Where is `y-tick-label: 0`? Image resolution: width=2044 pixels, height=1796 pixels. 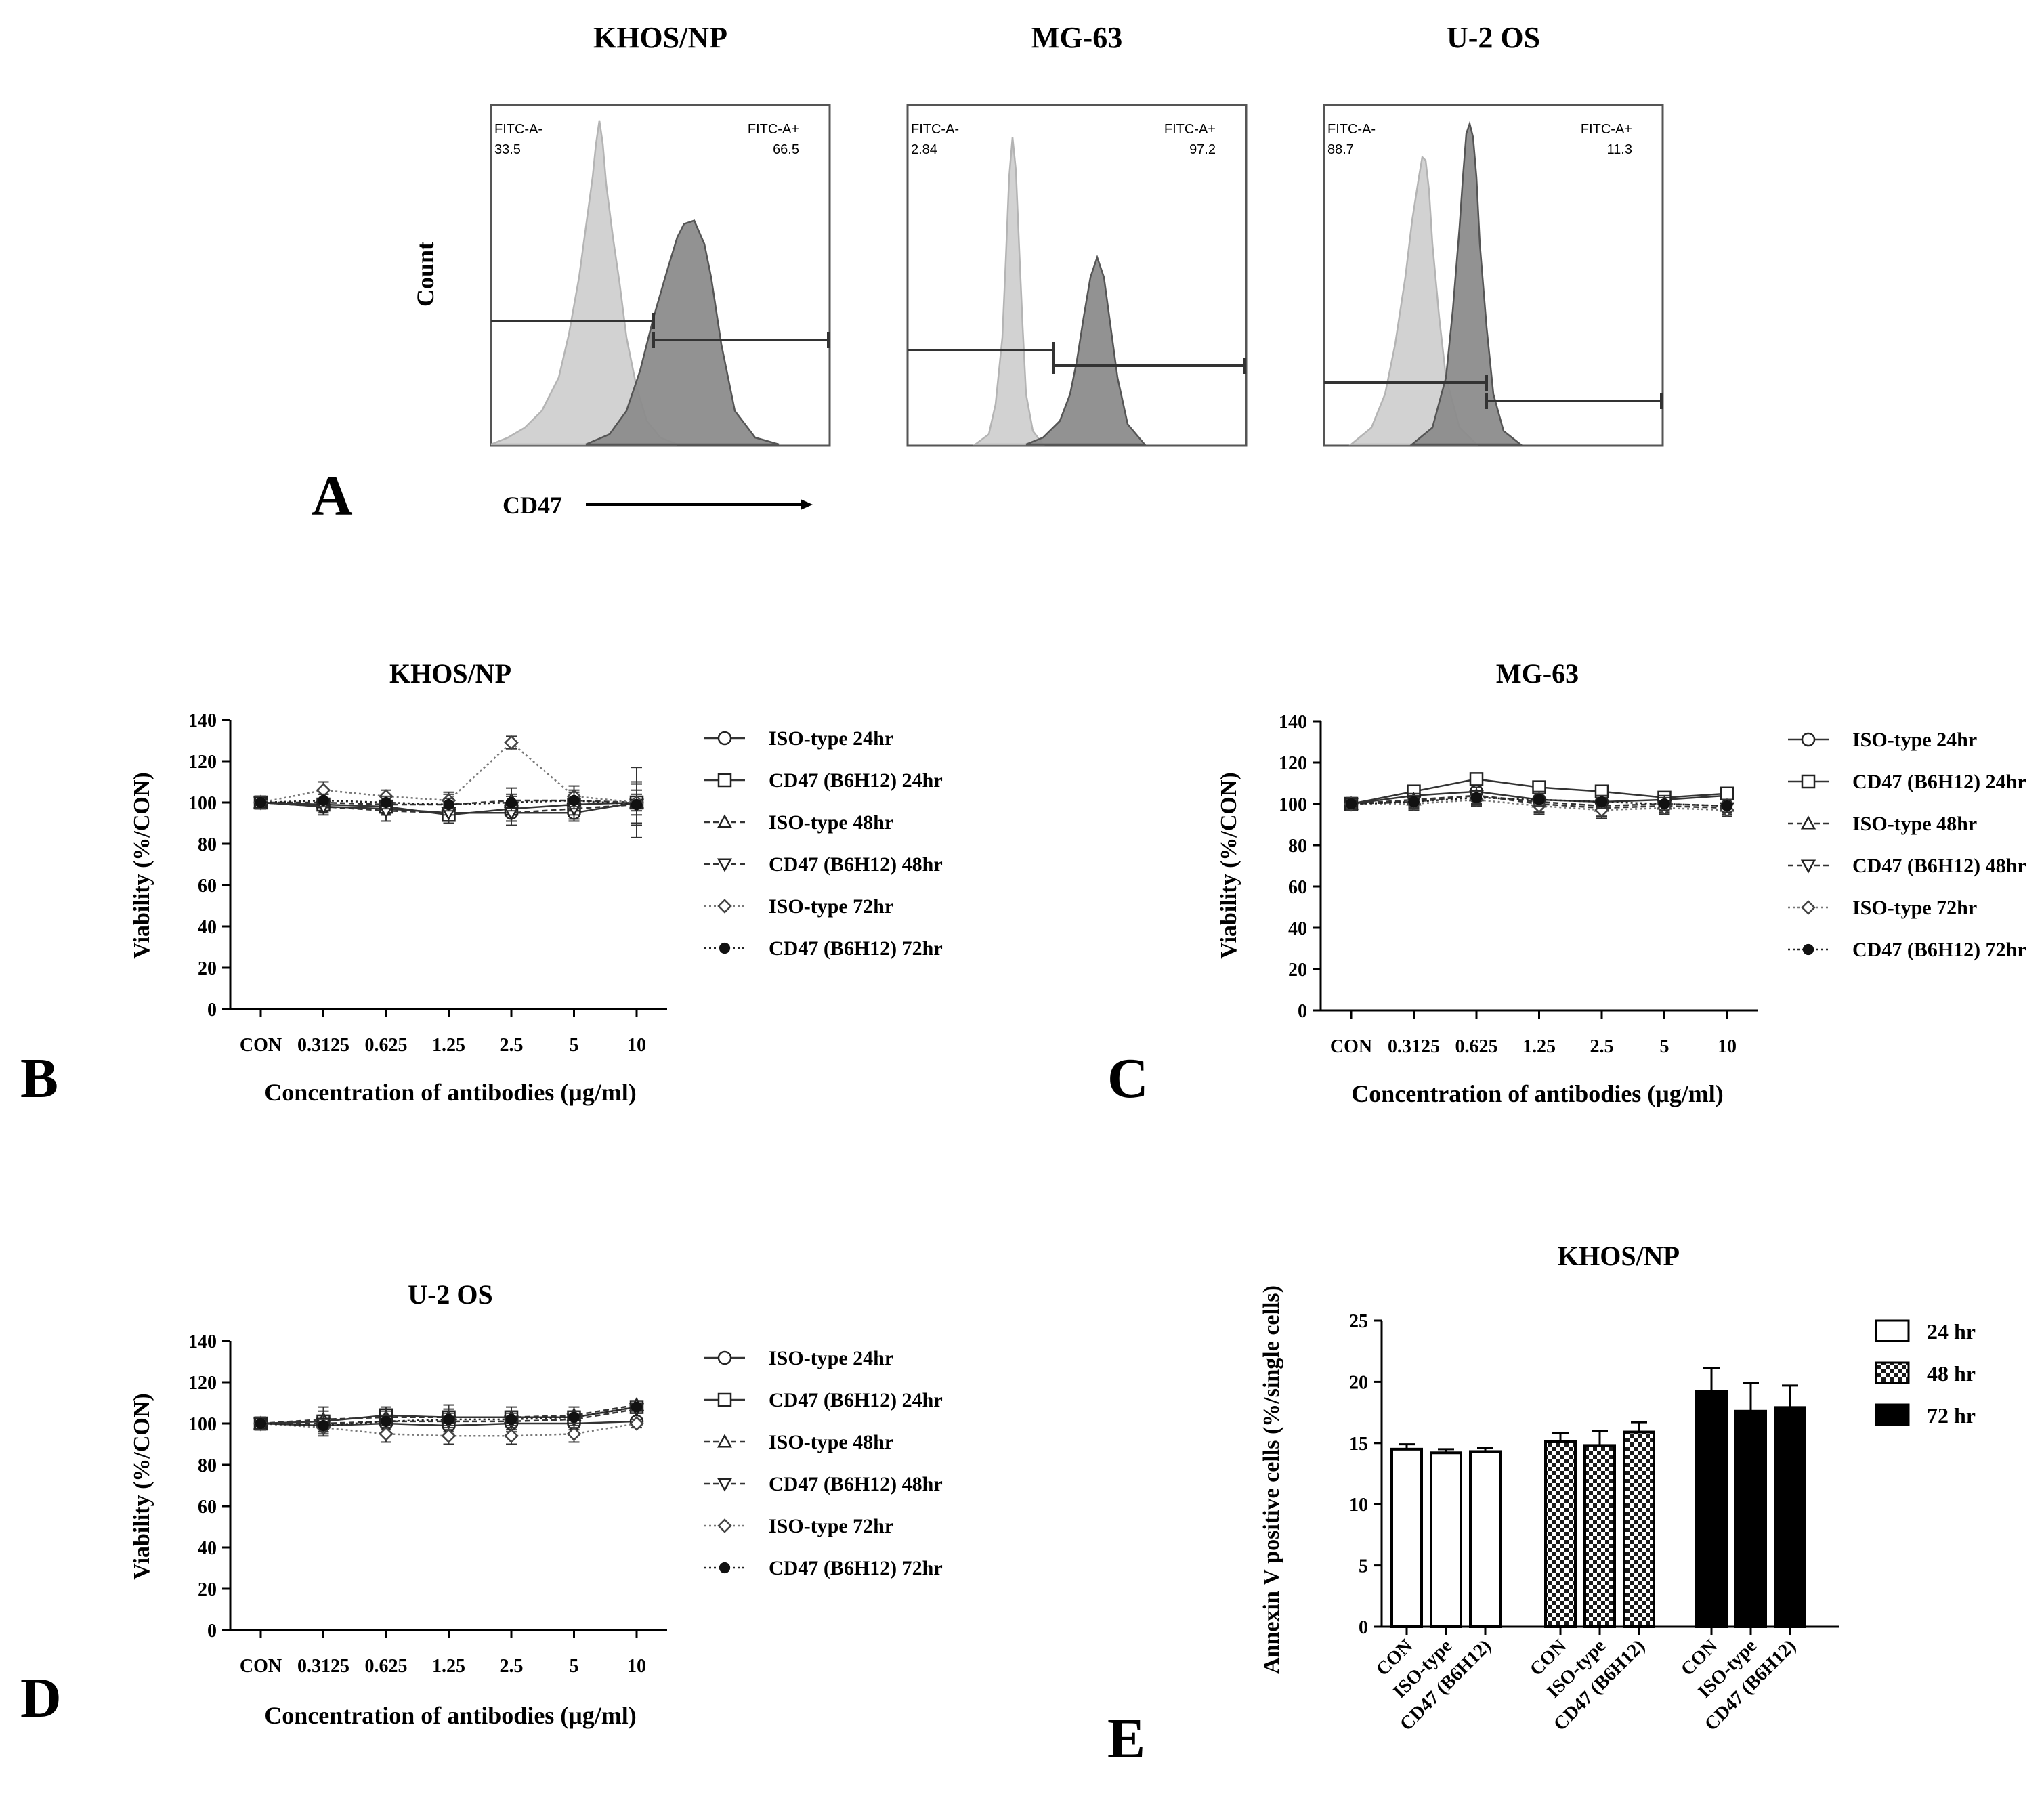 y-tick-label: 0 is located at coordinates (1302, 1012).